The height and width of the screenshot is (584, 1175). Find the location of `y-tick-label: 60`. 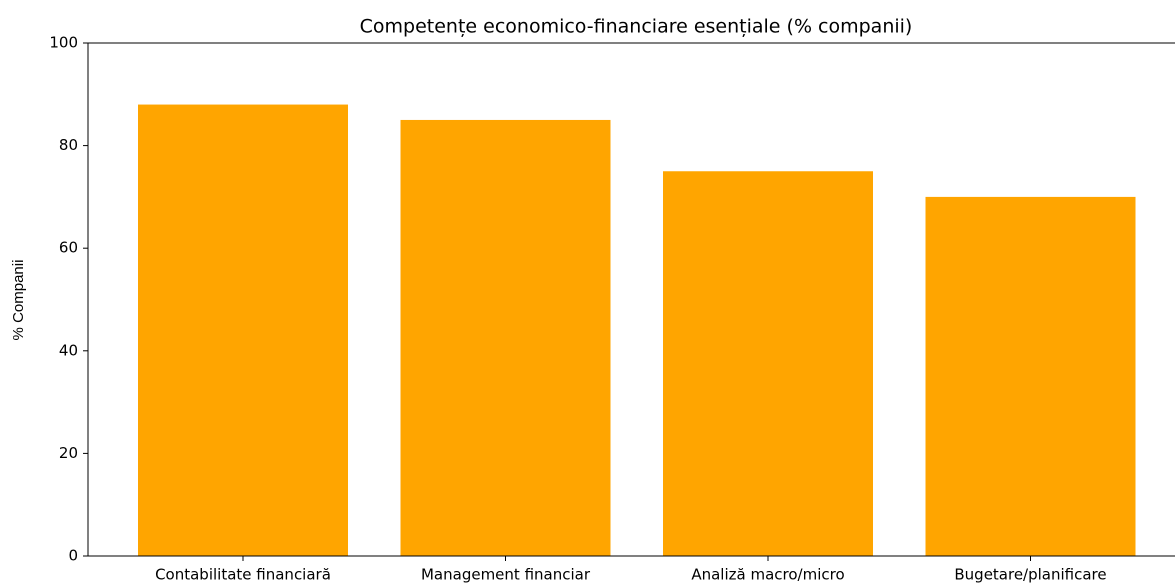

y-tick-label: 60 is located at coordinates (68, 248).